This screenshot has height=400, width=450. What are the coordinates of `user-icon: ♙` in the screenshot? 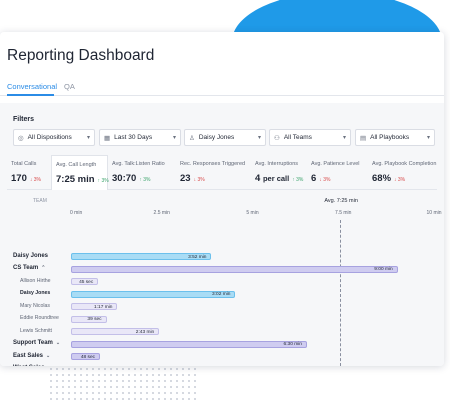 It's located at (192, 138).